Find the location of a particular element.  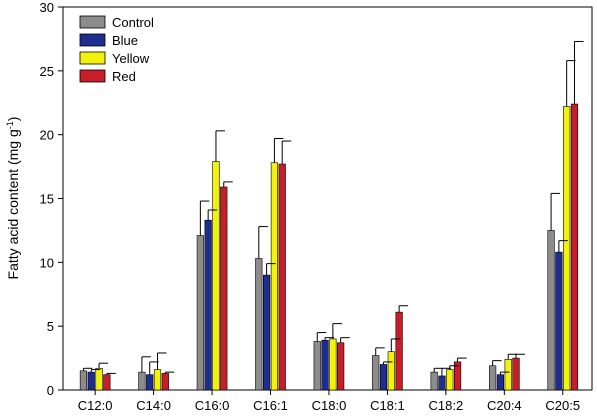

legend-swatch-control is located at coordinates (92, 22).